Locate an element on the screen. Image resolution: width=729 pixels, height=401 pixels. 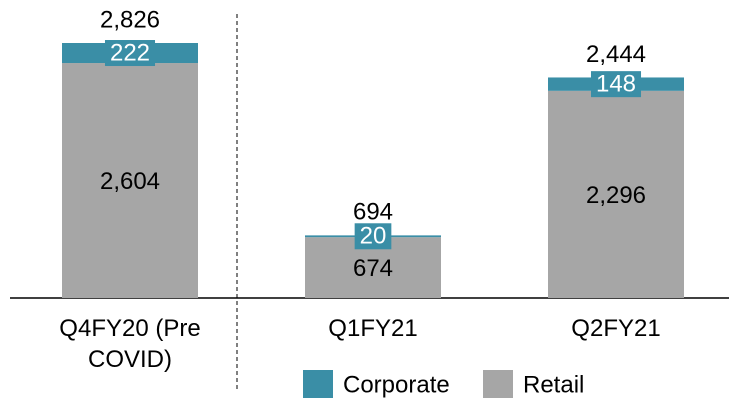
legend-label: Retail is located at coordinates (553, 384).